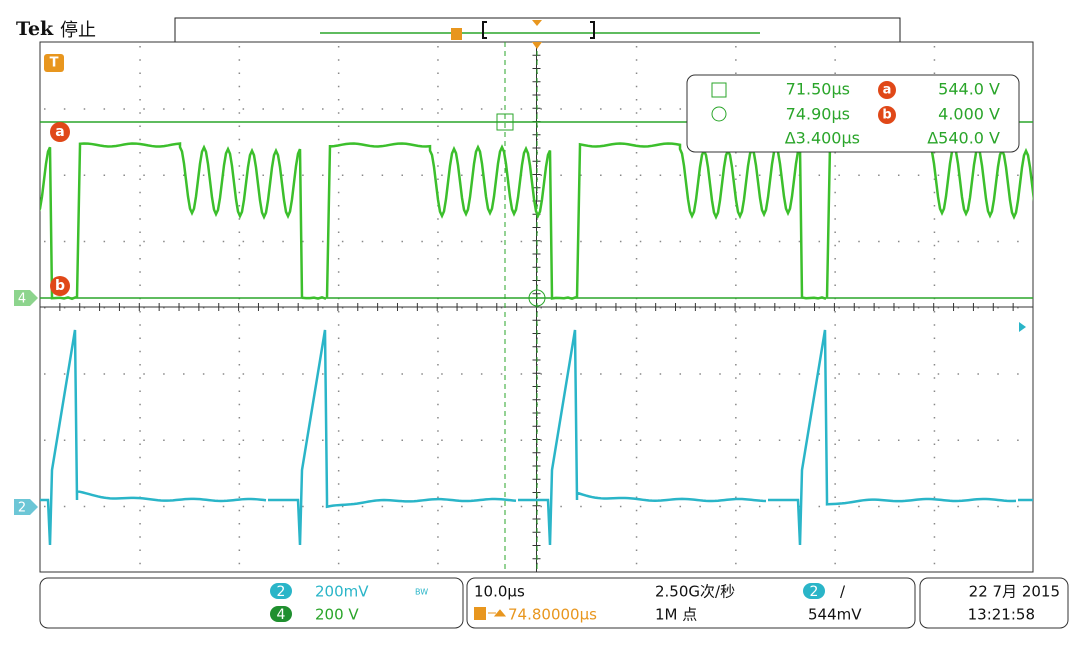  I want to click on trigger-marker, so click(54, 63).